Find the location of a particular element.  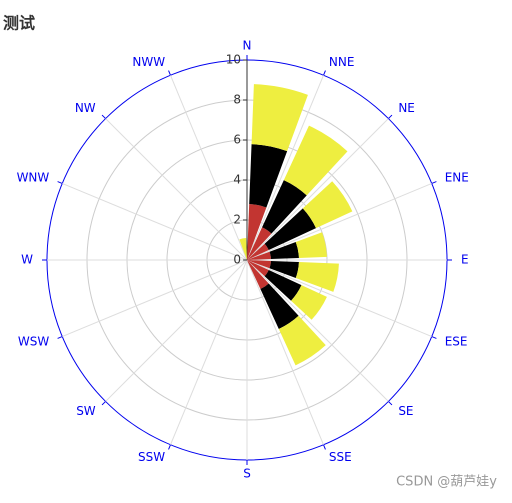

angle-label: WSW is located at coordinates (33, 341).